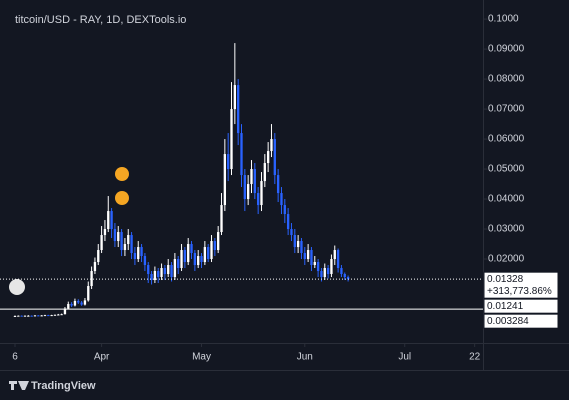  I want to click on y-tick-label: 0.09000, so click(506, 49).